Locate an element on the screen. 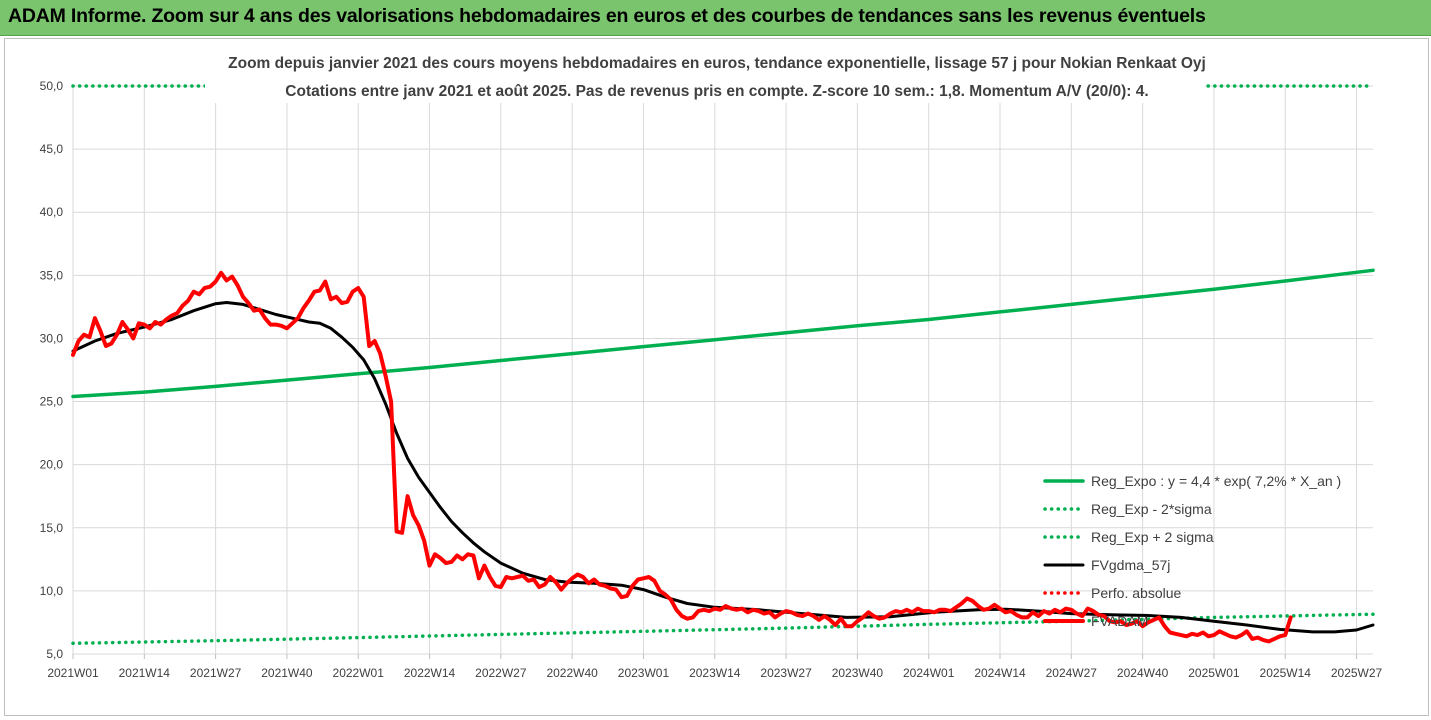 The width and height of the screenshot is (1431, 720). x-tick-label: 2022W01 is located at coordinates (359, 673).